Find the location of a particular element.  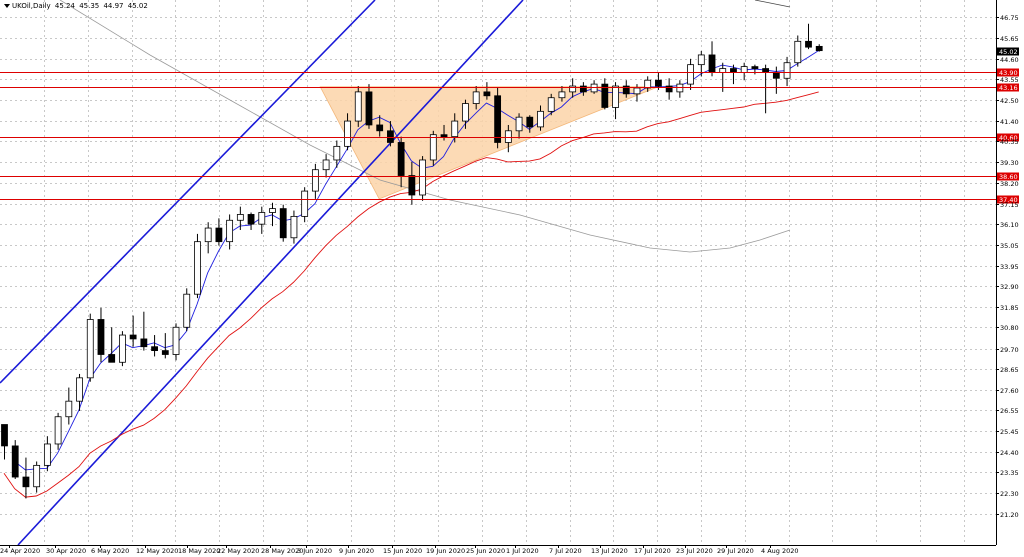

x-tick-label: 30 Apr 2020 is located at coordinates (66, 551).